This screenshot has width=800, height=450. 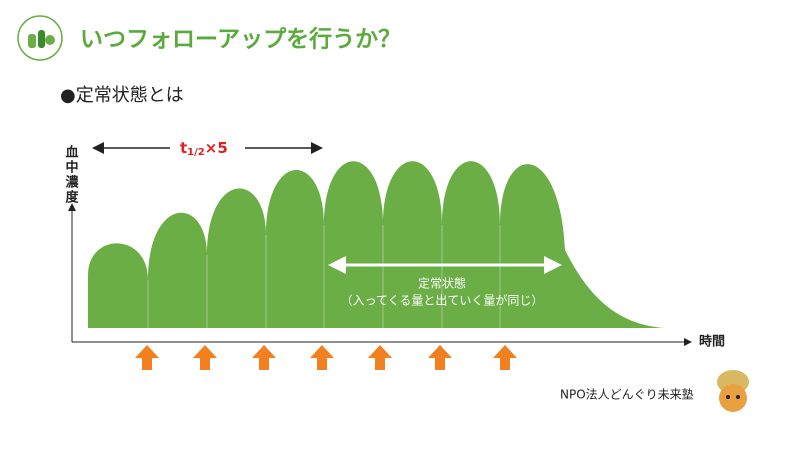 I want to click on half-life-suffix: ×5, so click(x=216, y=148).